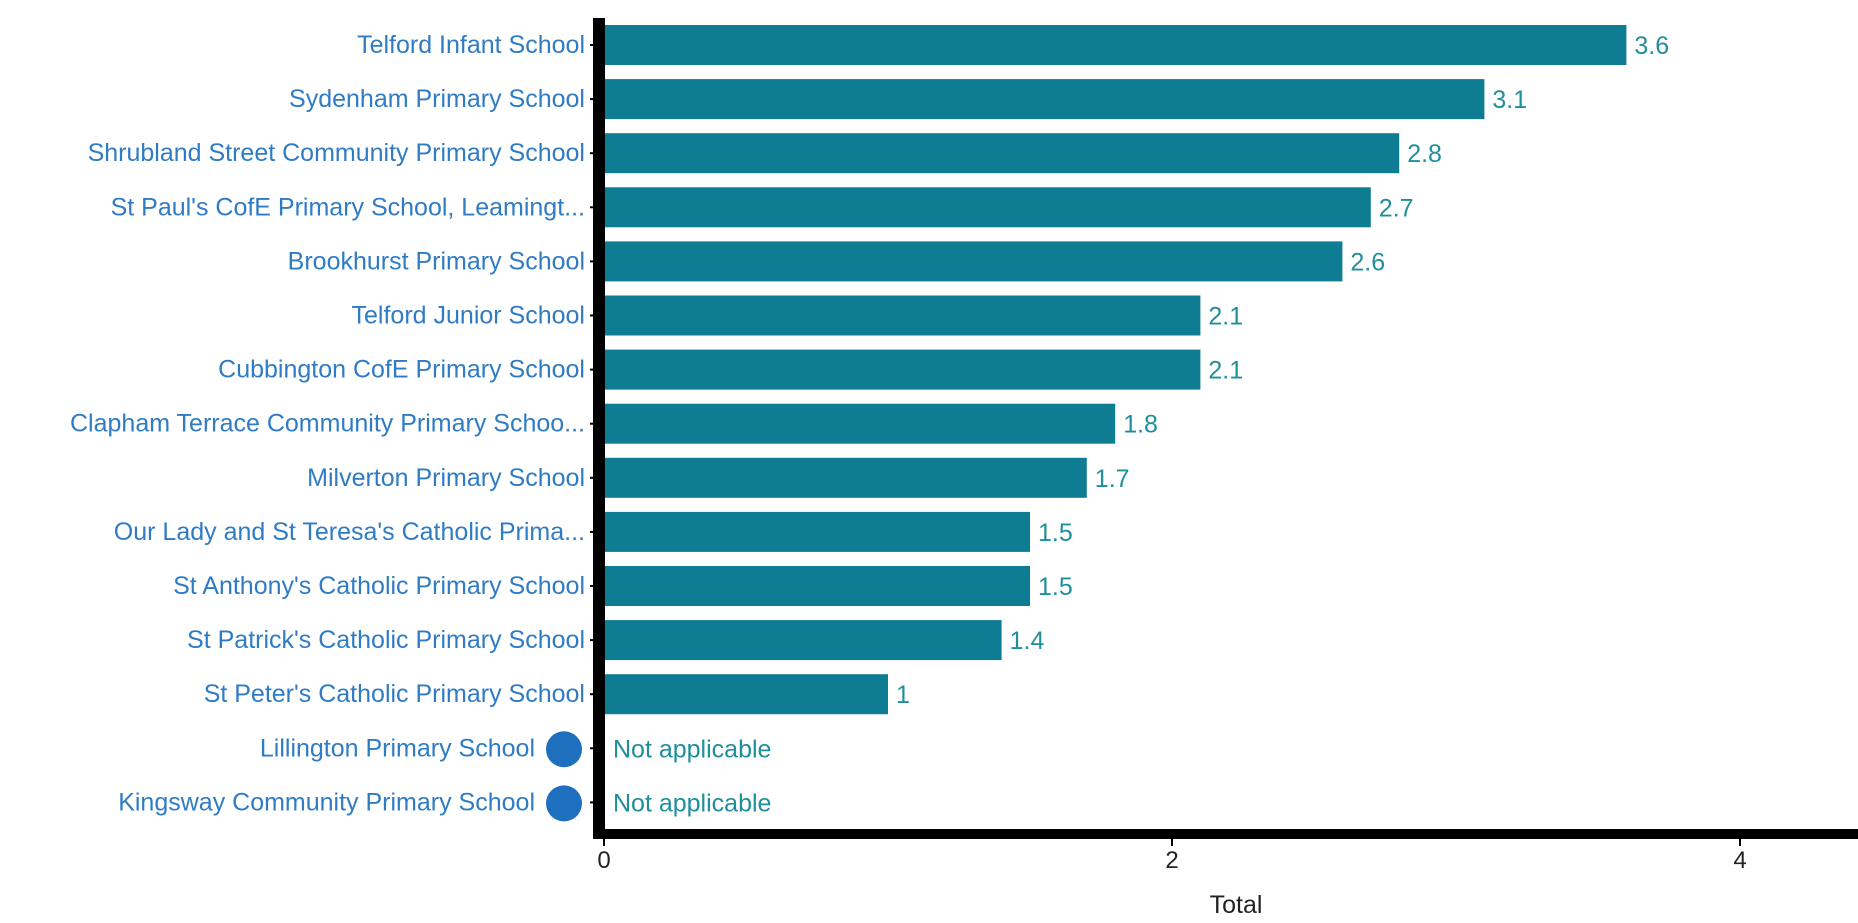  I want to click on x-tick-label: 0, so click(603, 860).